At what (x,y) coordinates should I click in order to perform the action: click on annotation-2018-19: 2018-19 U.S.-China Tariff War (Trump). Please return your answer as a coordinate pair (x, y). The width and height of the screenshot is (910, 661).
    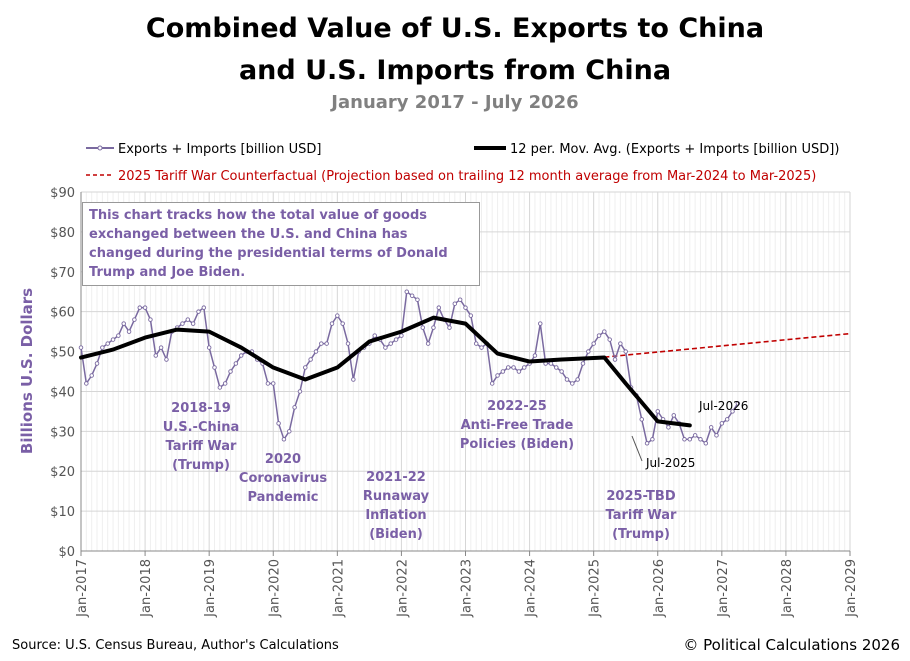
    Looking at the image, I should click on (201, 437).